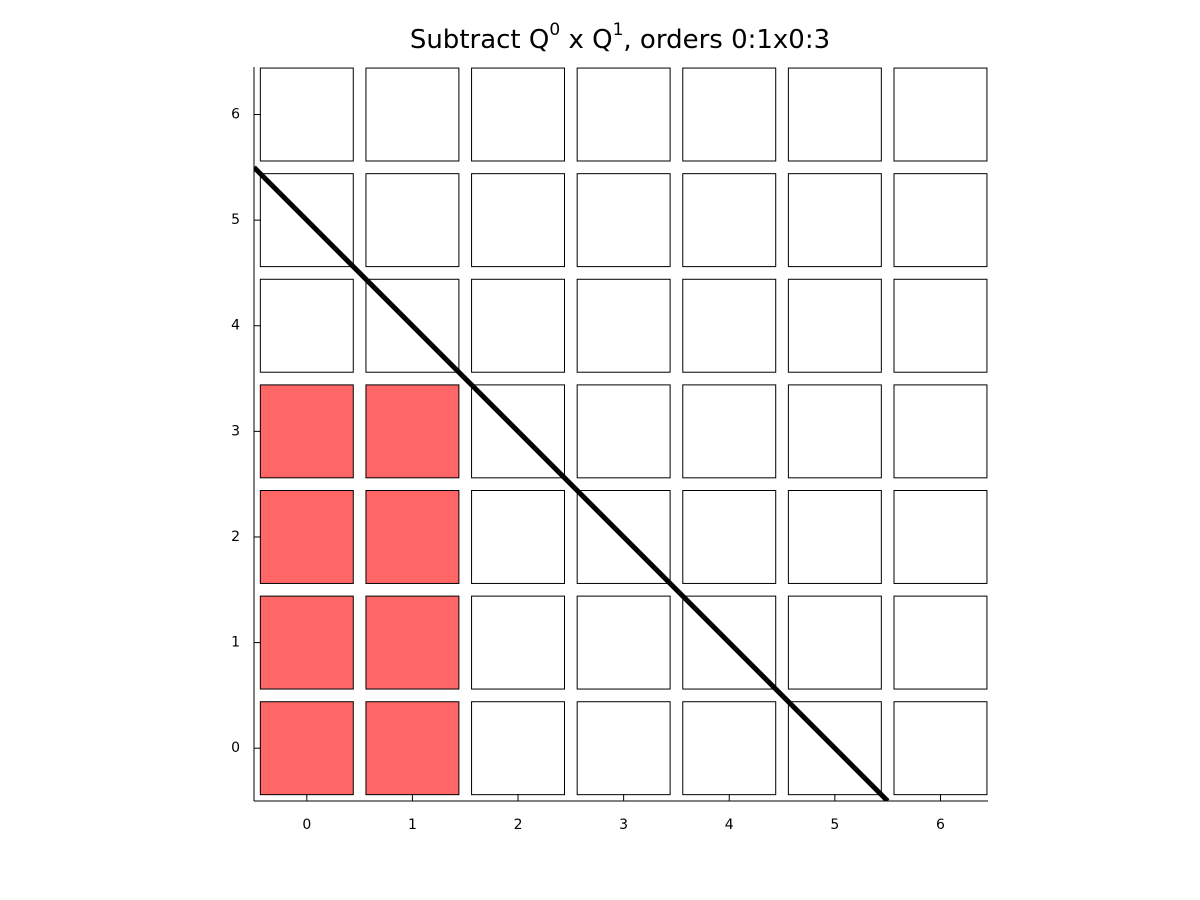 This screenshot has height=900, width=1200. What do you see at coordinates (480, 40) in the screenshot?
I see `title-text: Subtract Q` at bounding box center [480, 40].